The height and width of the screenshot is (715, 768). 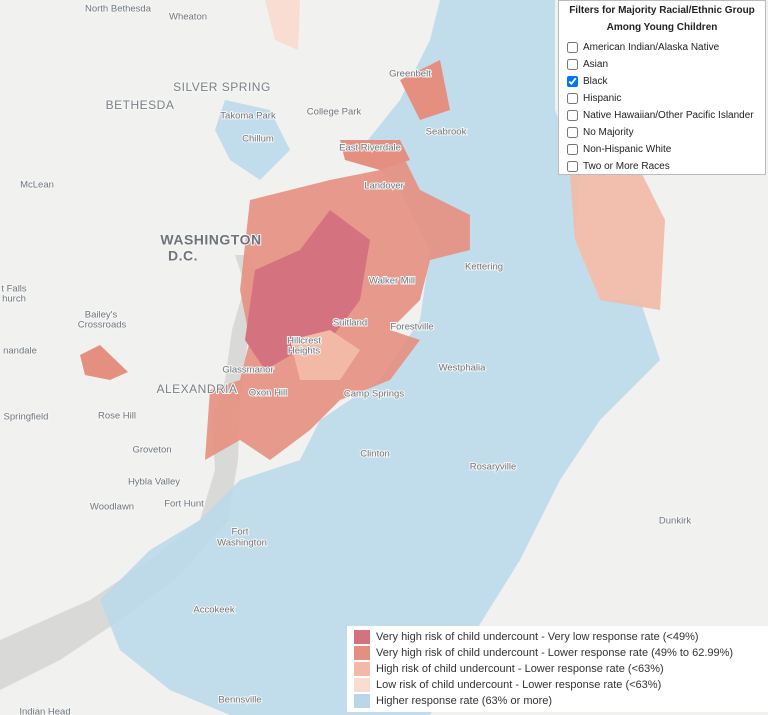 What do you see at coordinates (101, 315) in the screenshot?
I see `place-label: Bailey's` at bounding box center [101, 315].